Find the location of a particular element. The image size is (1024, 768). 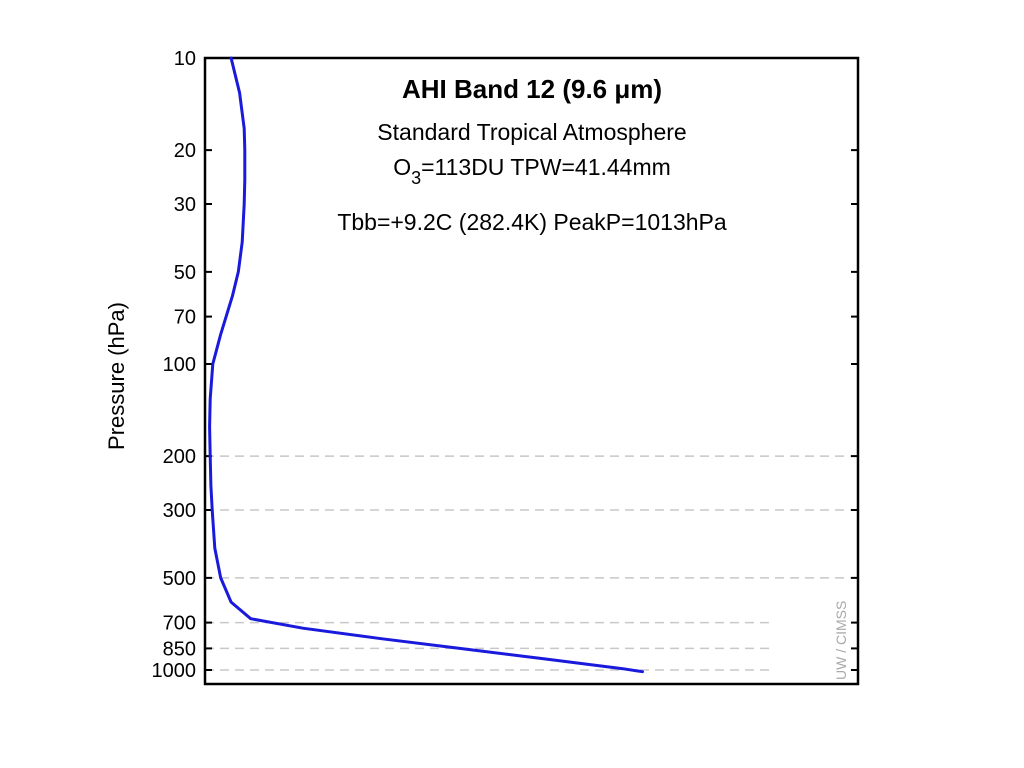

y-axis-label: Pressure (hPa) is located at coordinates (116, 376).